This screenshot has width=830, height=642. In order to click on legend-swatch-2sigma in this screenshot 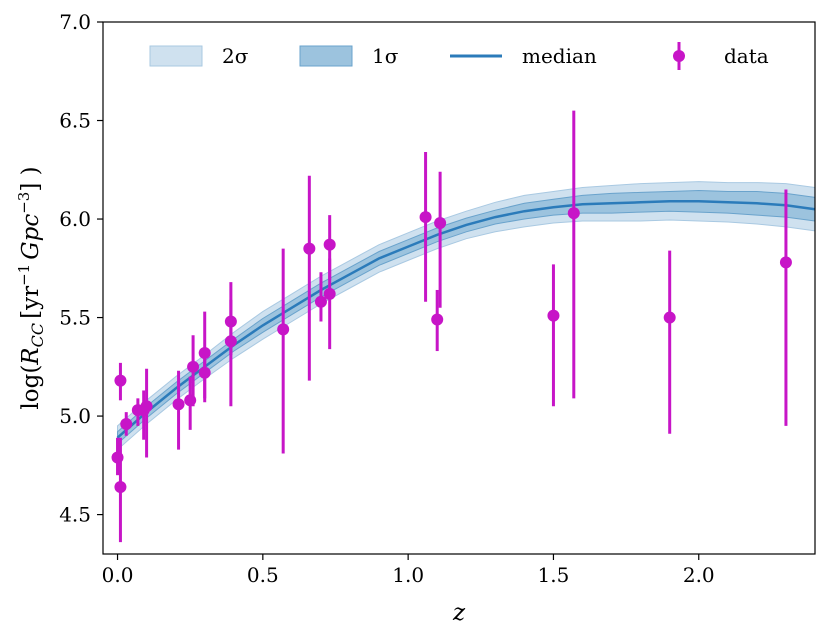, I will do `click(176, 56)`.